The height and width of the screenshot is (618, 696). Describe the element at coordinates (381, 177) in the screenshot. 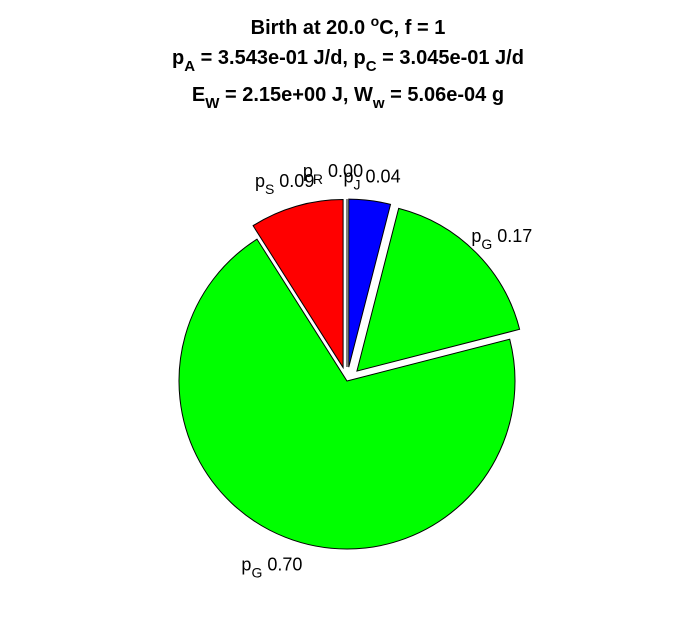

I see `pie-label-value-0: 0.04` at that location.